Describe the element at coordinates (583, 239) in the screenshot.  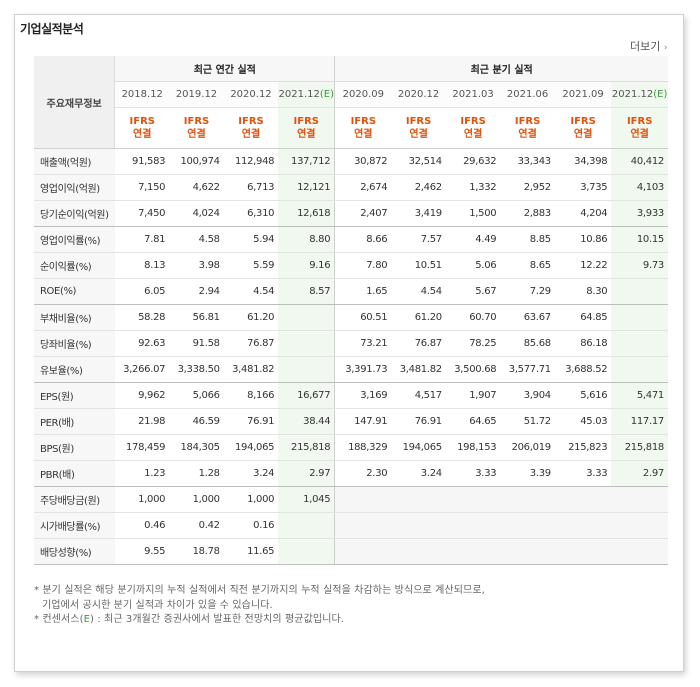
I see `table-cell: 10.86` at that location.